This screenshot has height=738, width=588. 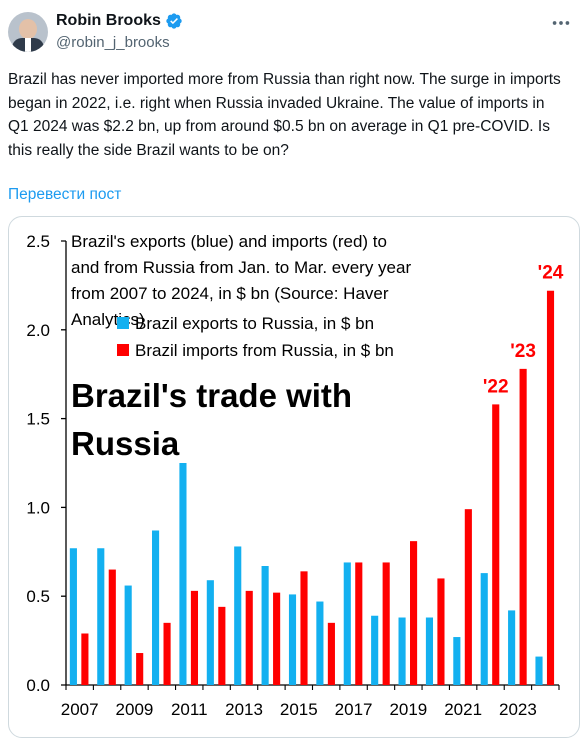 I want to click on translate-post-link: Перевести пост, so click(x=65, y=194).